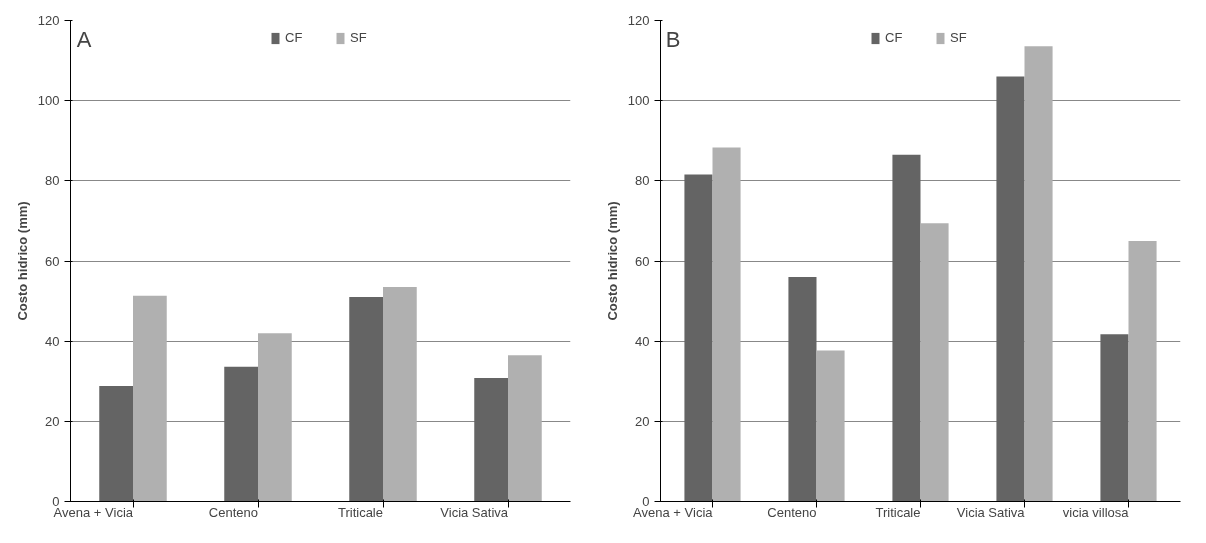  I want to click on x-tick-label: vicia villosa, so click(1096, 512).